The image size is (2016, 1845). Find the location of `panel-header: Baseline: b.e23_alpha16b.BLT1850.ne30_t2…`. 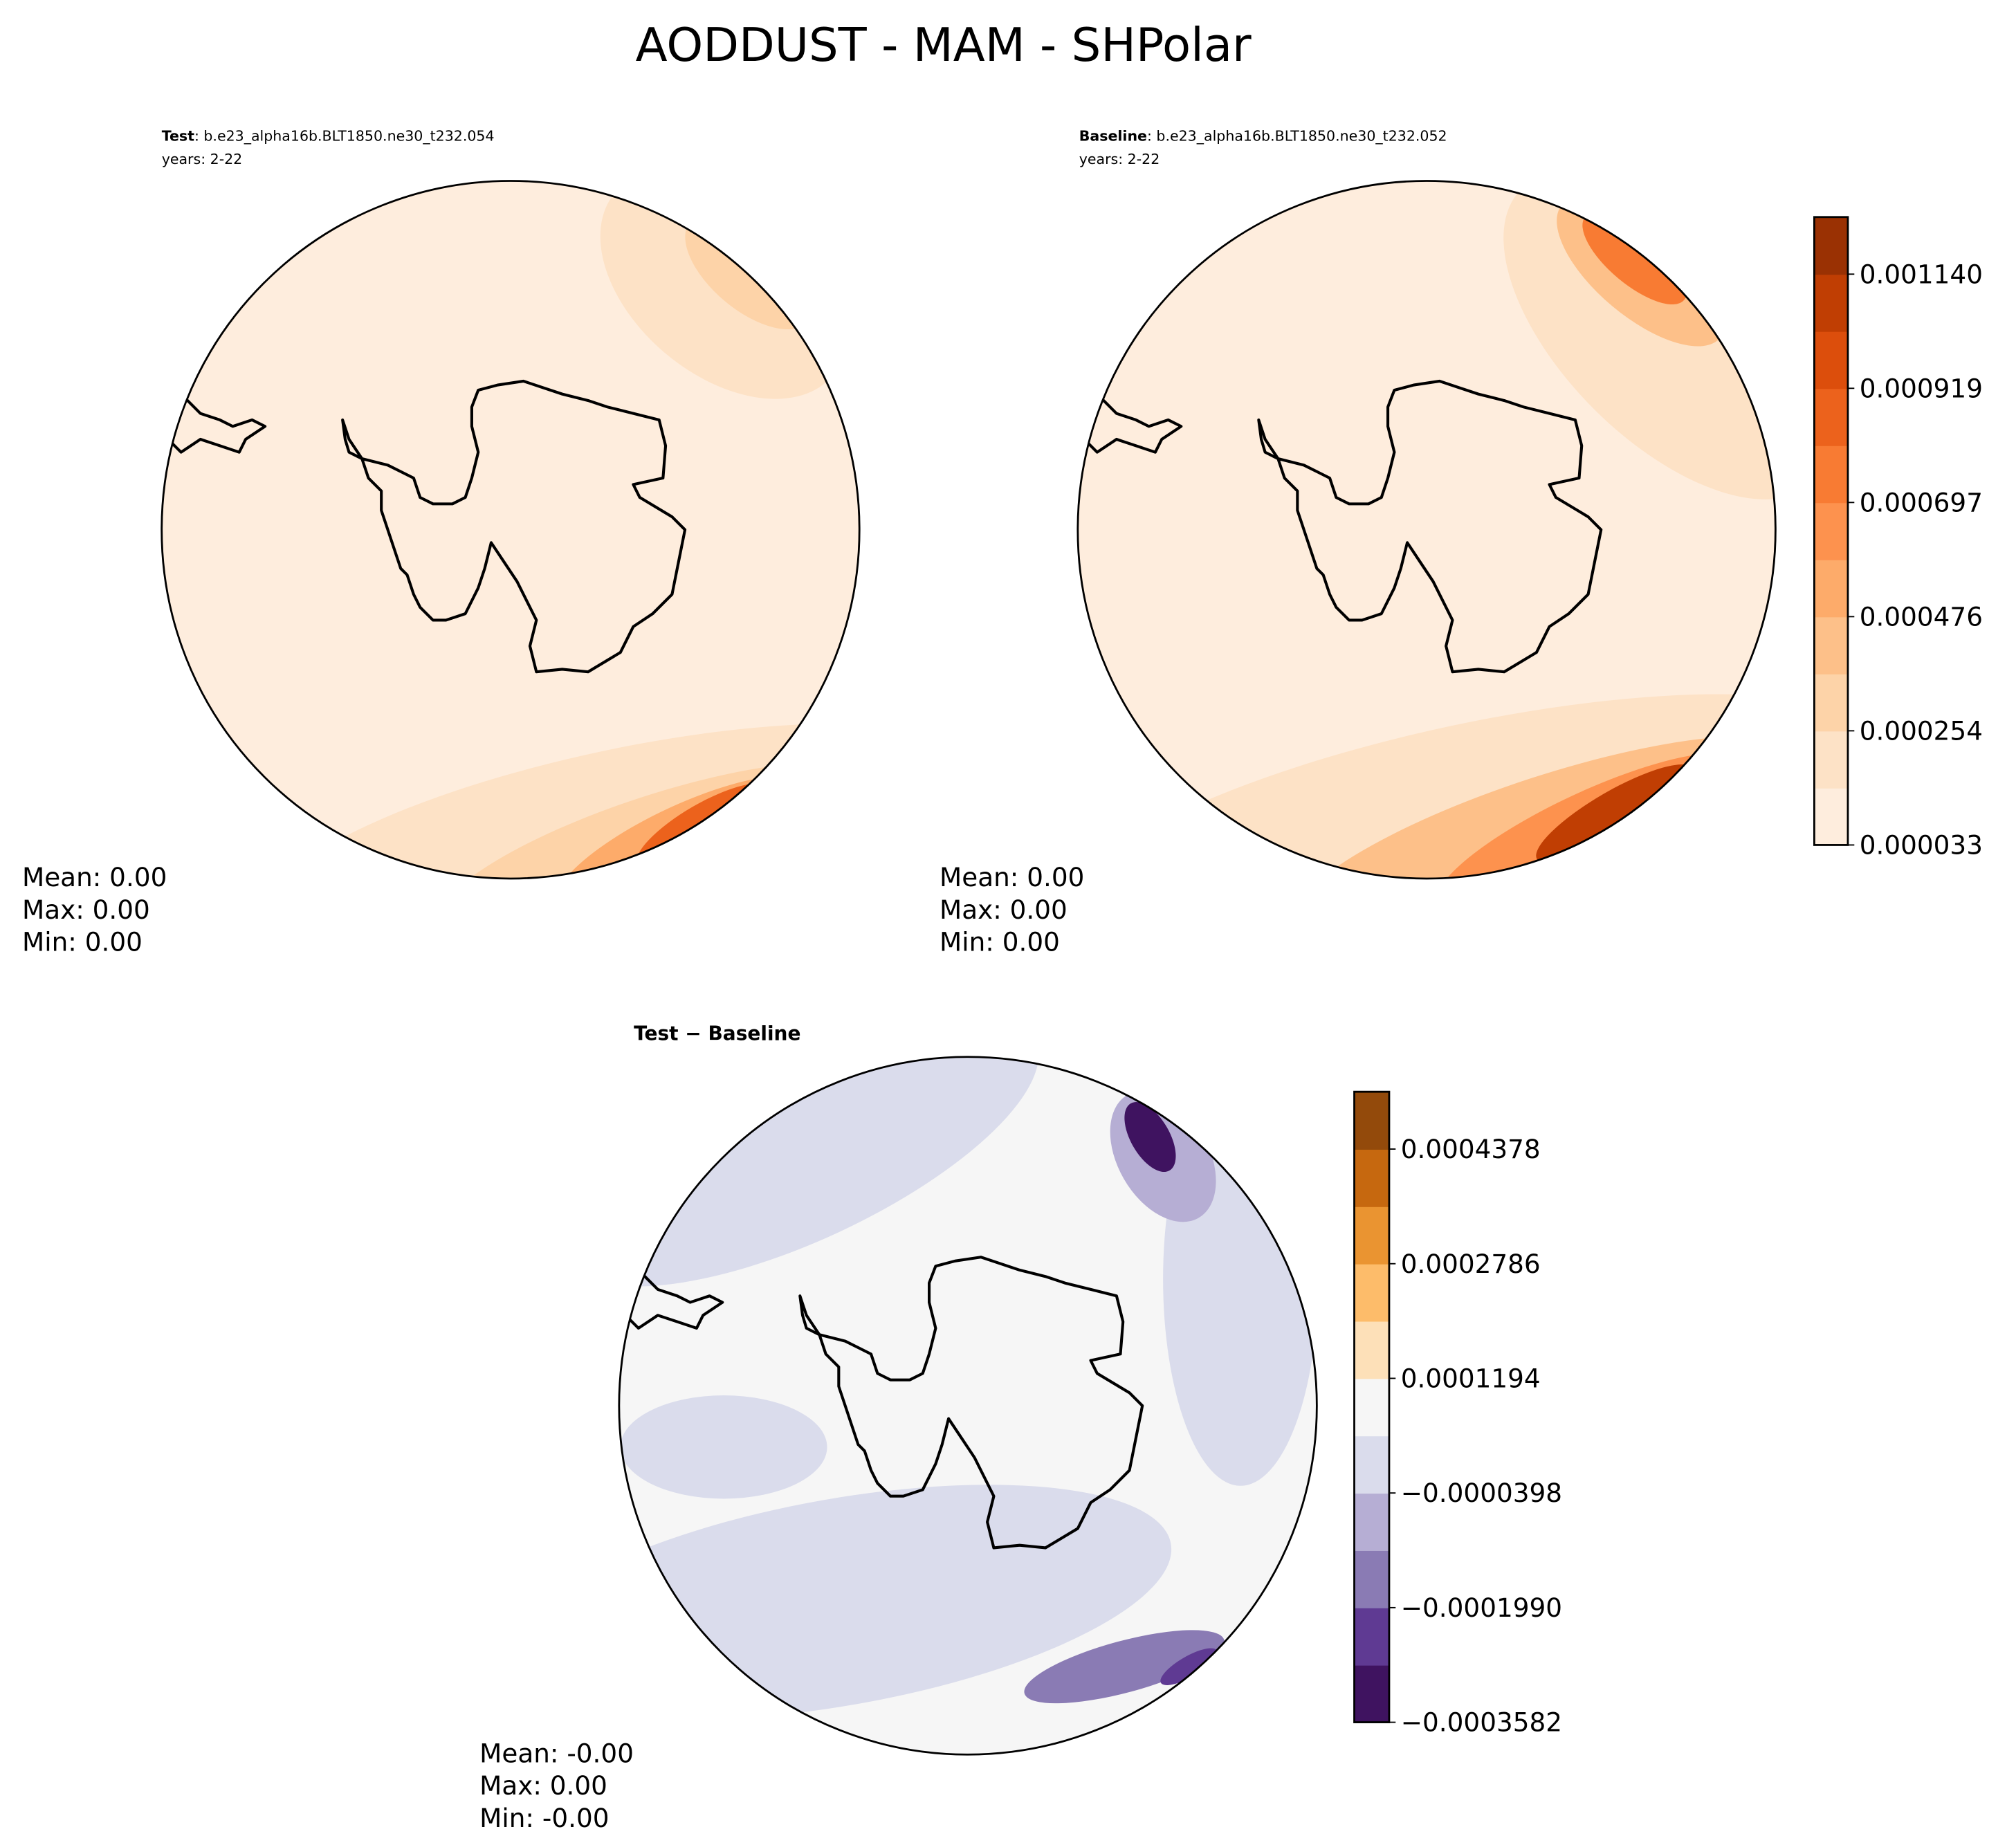

panel-header: Baseline: b.e23_alpha16b.BLT1850.ne30_t2… is located at coordinates (1263, 136).